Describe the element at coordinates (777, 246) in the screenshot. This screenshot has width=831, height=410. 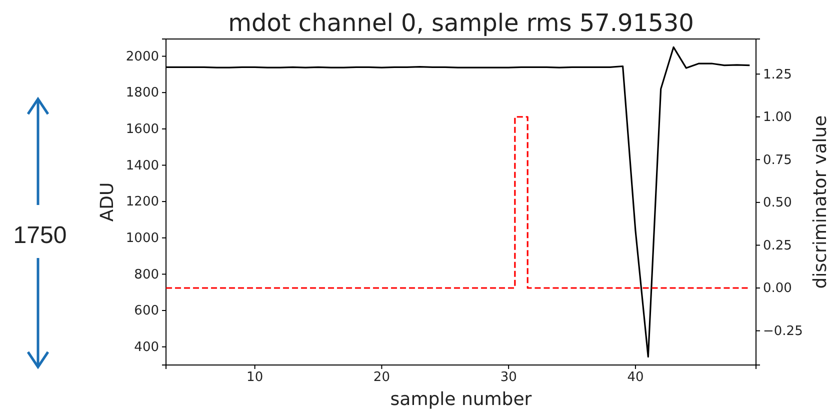
I see `y2-tick-label: 0.25` at that location.